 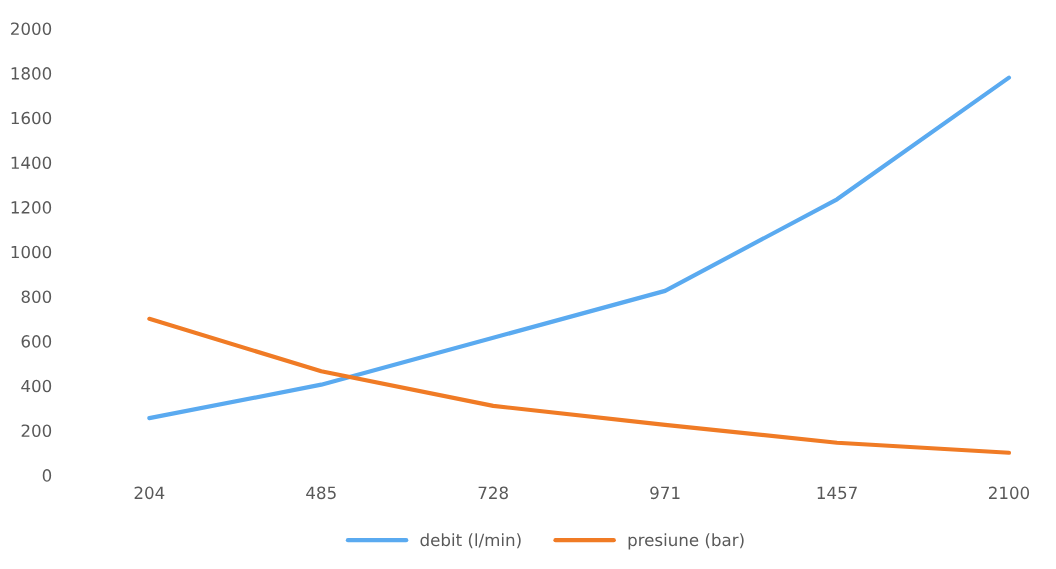 What do you see at coordinates (1009, 493) in the screenshot?
I see `x-tick-label: 2100` at bounding box center [1009, 493].